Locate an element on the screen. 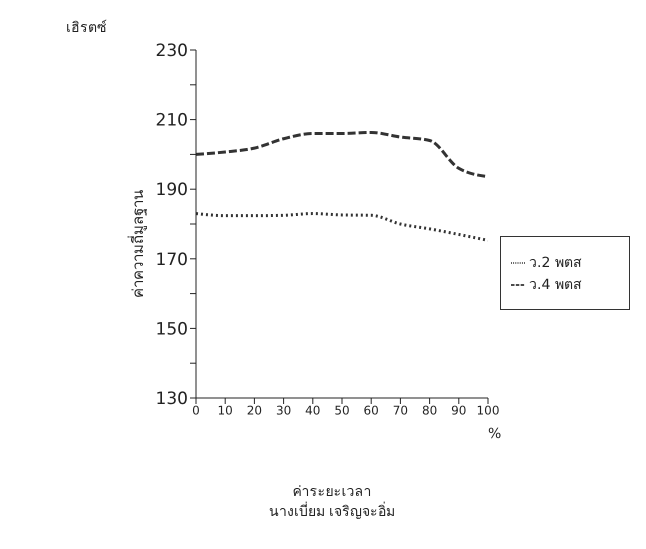 This screenshot has width=646, height=549. x-axis-title: ค่าระยะเวลา is located at coordinates (332, 492).